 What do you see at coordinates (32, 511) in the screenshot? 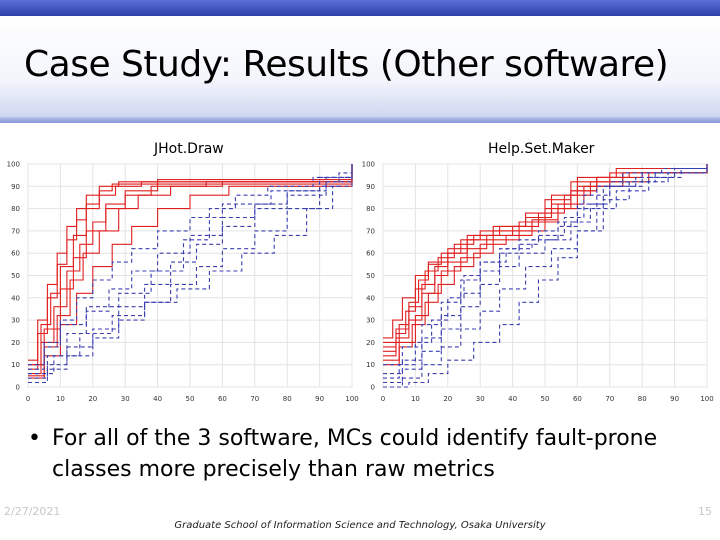
I see `slide-date: 2/27/2021` at bounding box center [32, 511].